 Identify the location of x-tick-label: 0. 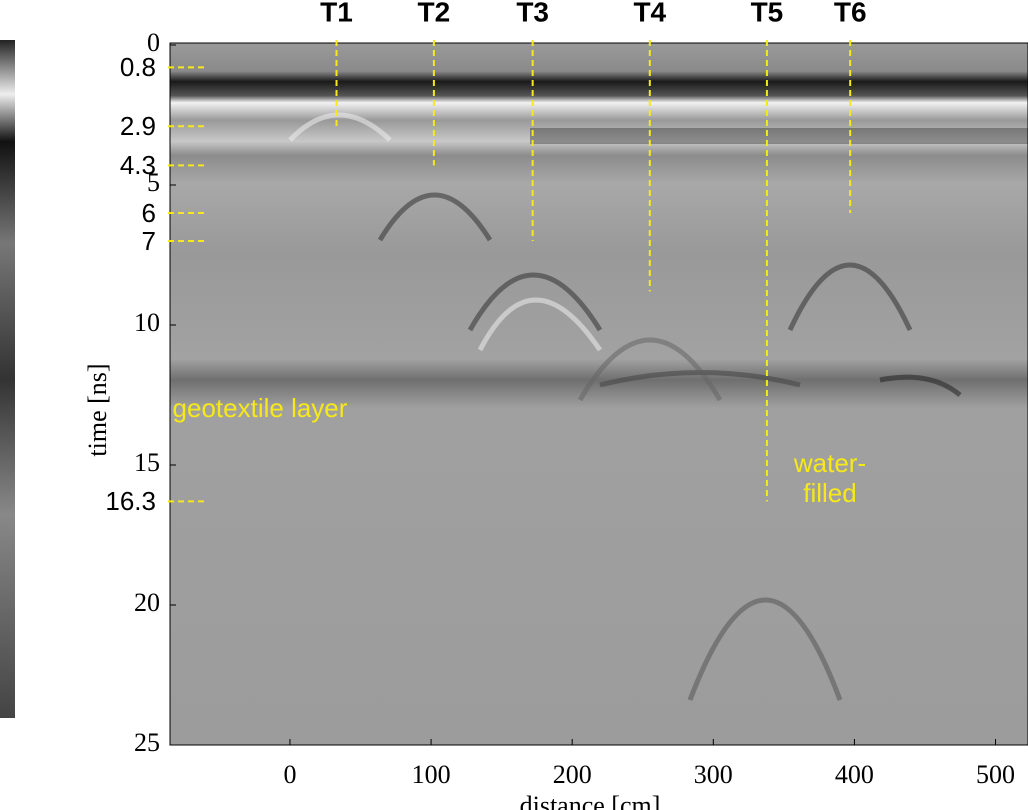
(289, 774).